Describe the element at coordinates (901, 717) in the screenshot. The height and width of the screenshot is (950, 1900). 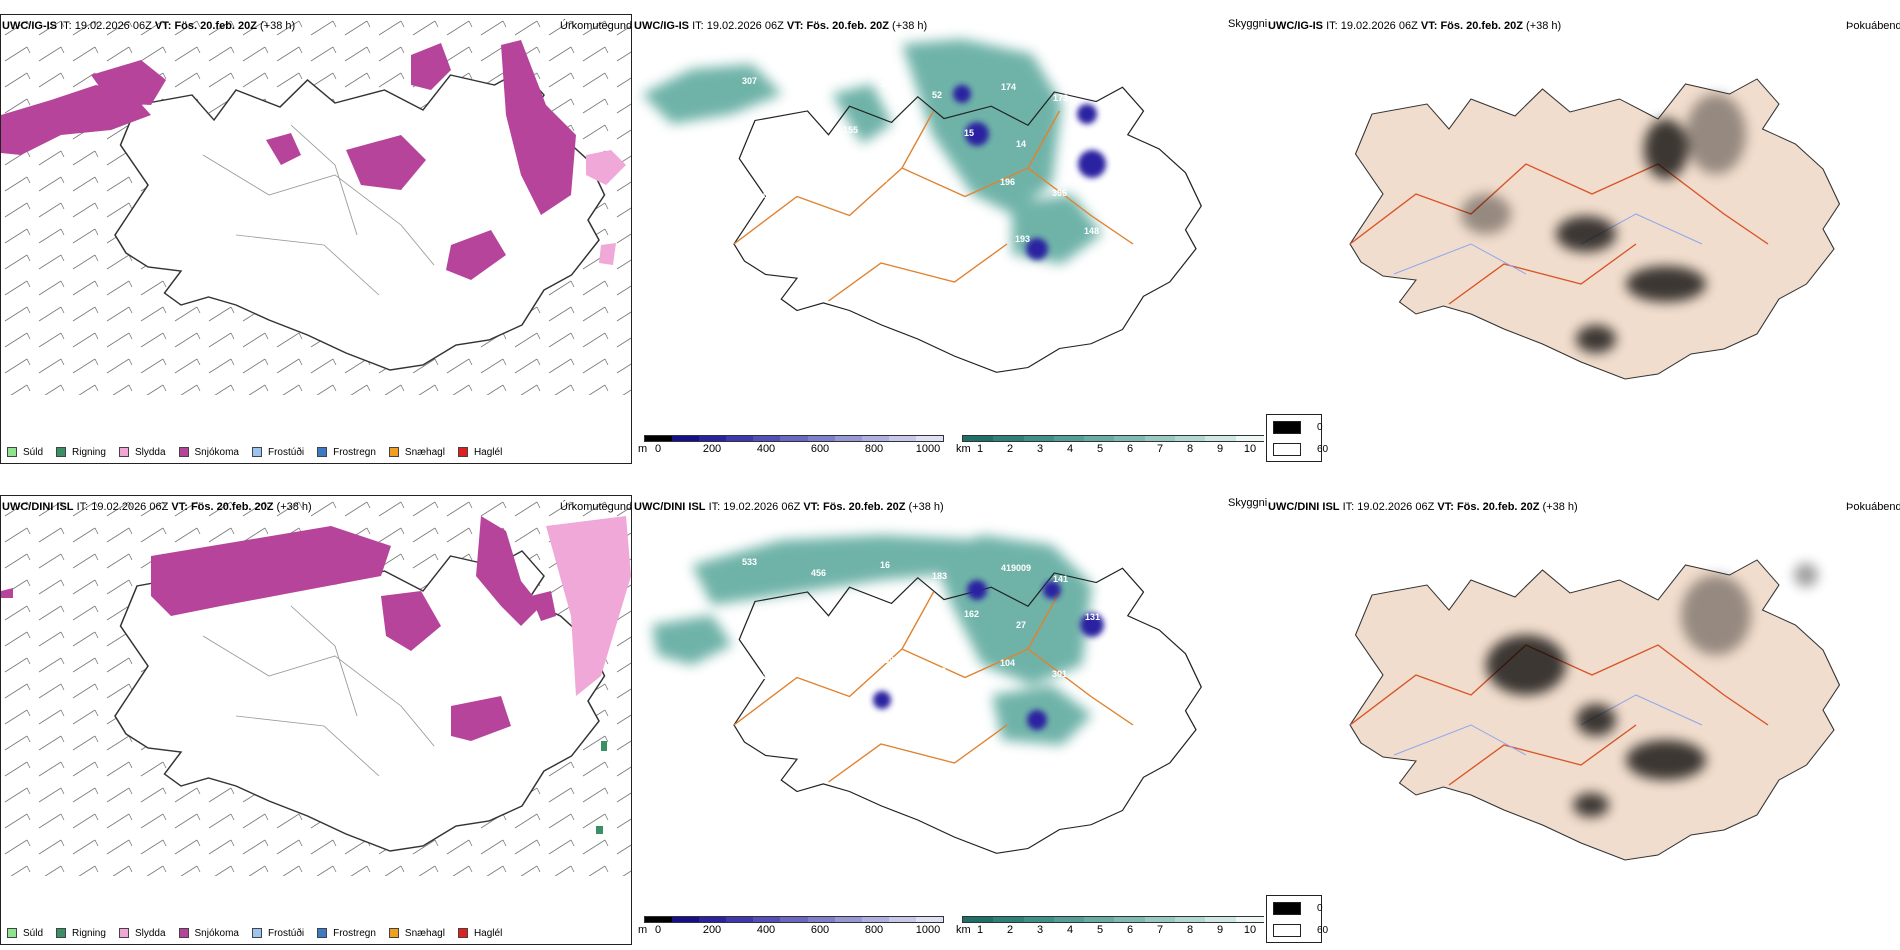
I see `cloud-base-label: 163` at that location.